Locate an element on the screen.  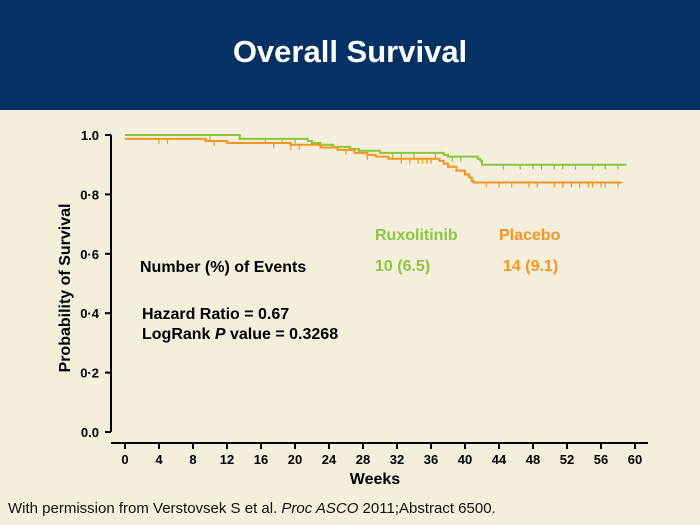
y-tick-label: 0·8 is located at coordinates (89, 194).